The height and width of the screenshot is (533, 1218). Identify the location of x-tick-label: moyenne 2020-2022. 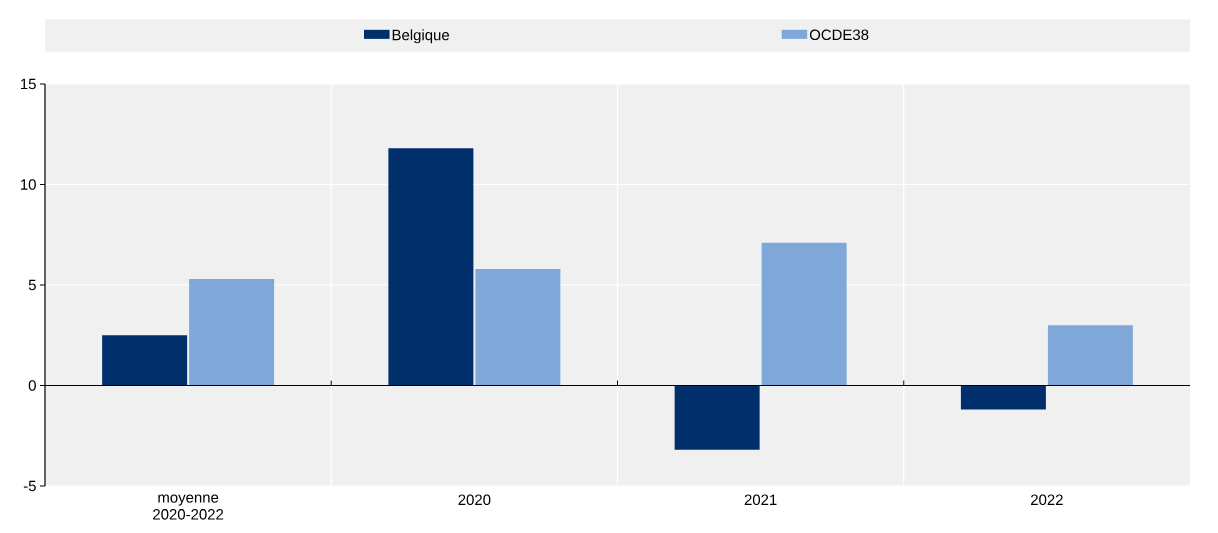
(188, 507).